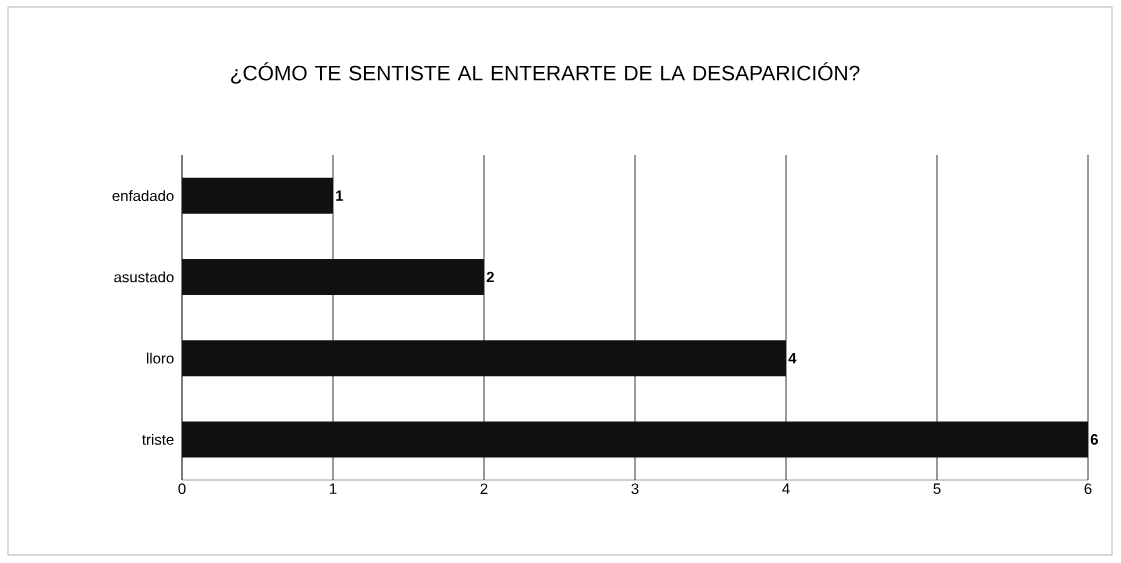  What do you see at coordinates (786, 488) in the screenshot?
I see `x-tick-label: 4` at bounding box center [786, 488].